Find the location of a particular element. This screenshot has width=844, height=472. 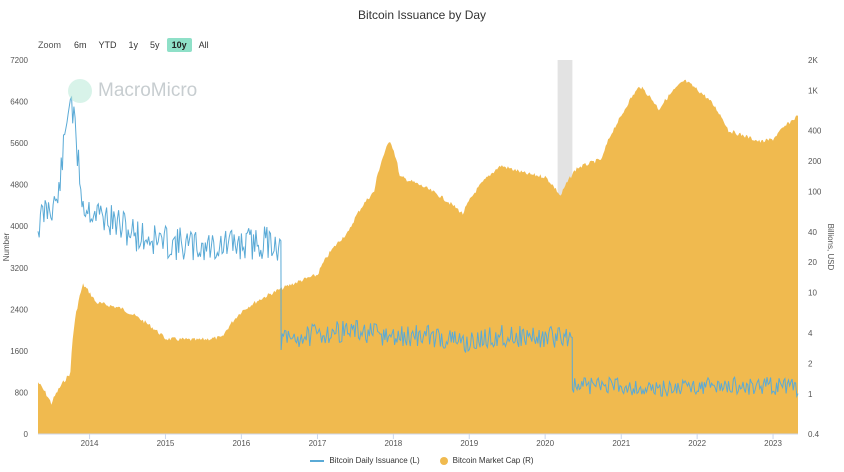

y-right-tick-label: 10 is located at coordinates (812, 293).